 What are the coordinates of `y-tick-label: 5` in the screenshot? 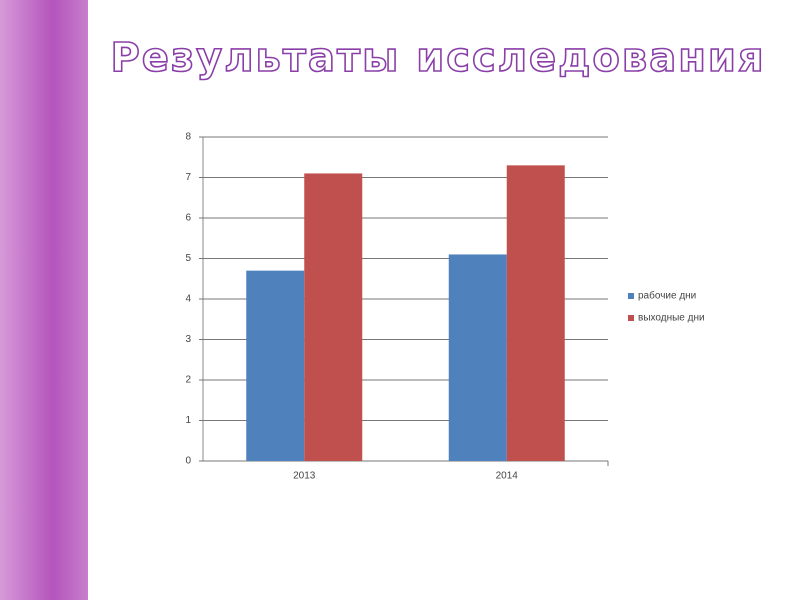 It's located at (188, 258).